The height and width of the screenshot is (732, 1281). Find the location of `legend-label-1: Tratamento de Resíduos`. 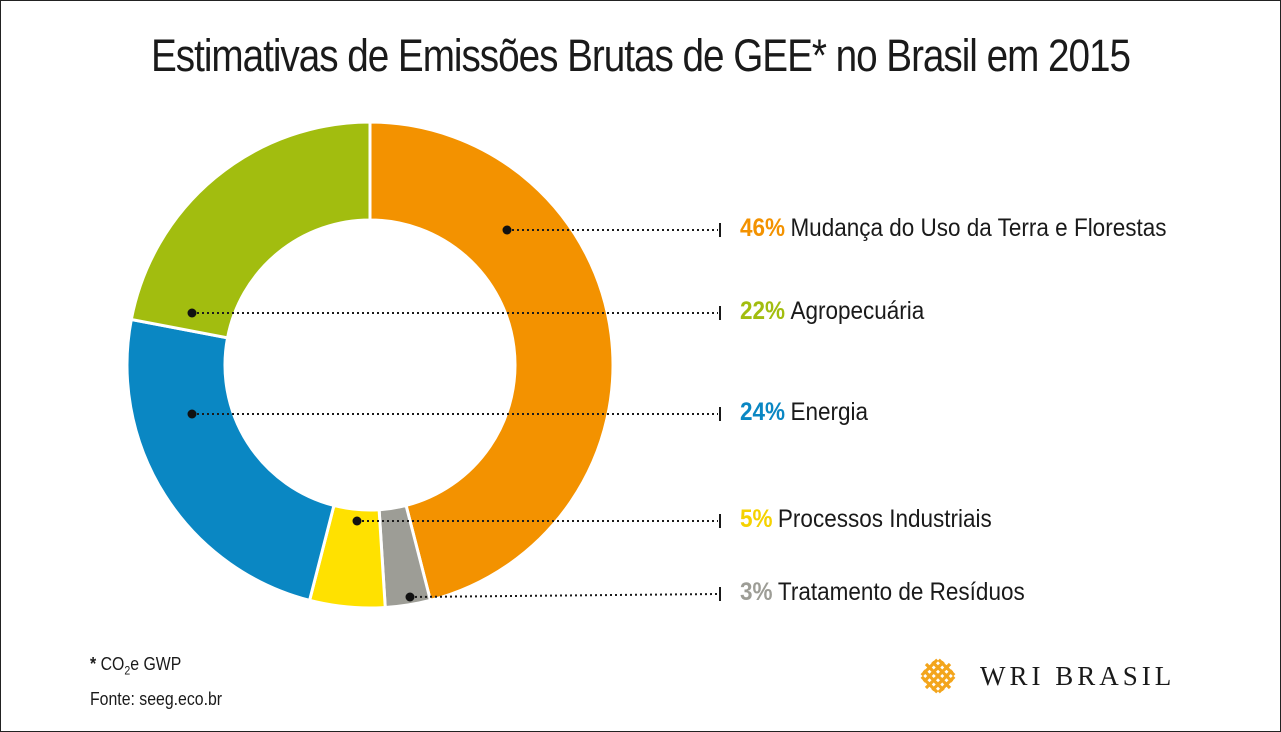

legend-label-1: Tratamento de Resíduos is located at coordinates (901, 592).